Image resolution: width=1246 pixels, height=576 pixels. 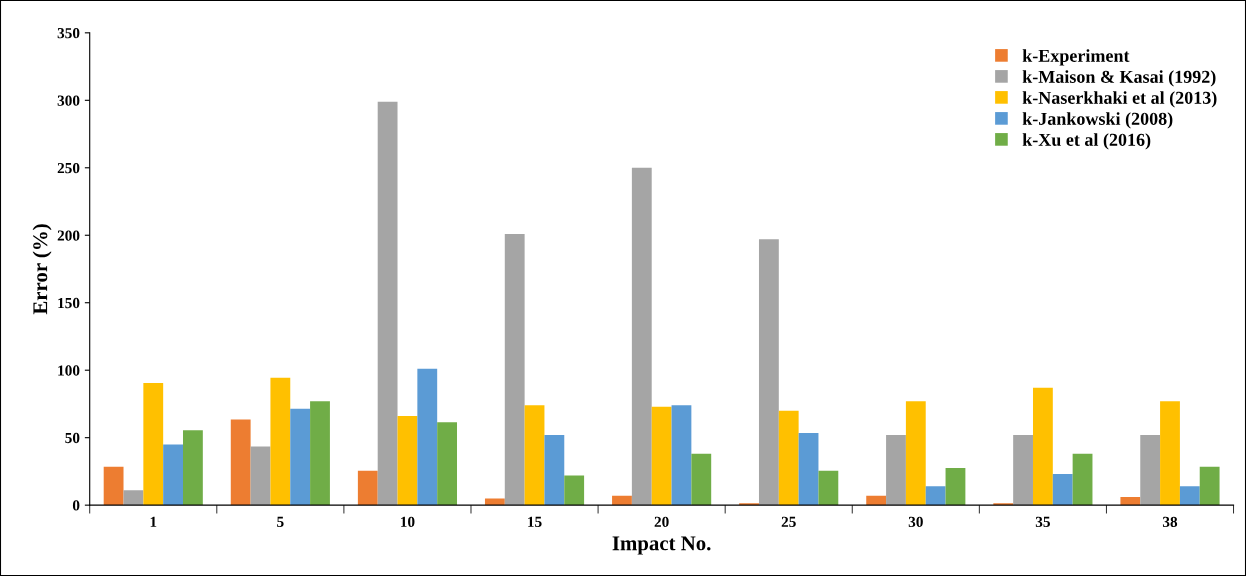 What do you see at coordinates (1076, 57) in the screenshot?
I see `legend-label: k-Experiment` at bounding box center [1076, 57].